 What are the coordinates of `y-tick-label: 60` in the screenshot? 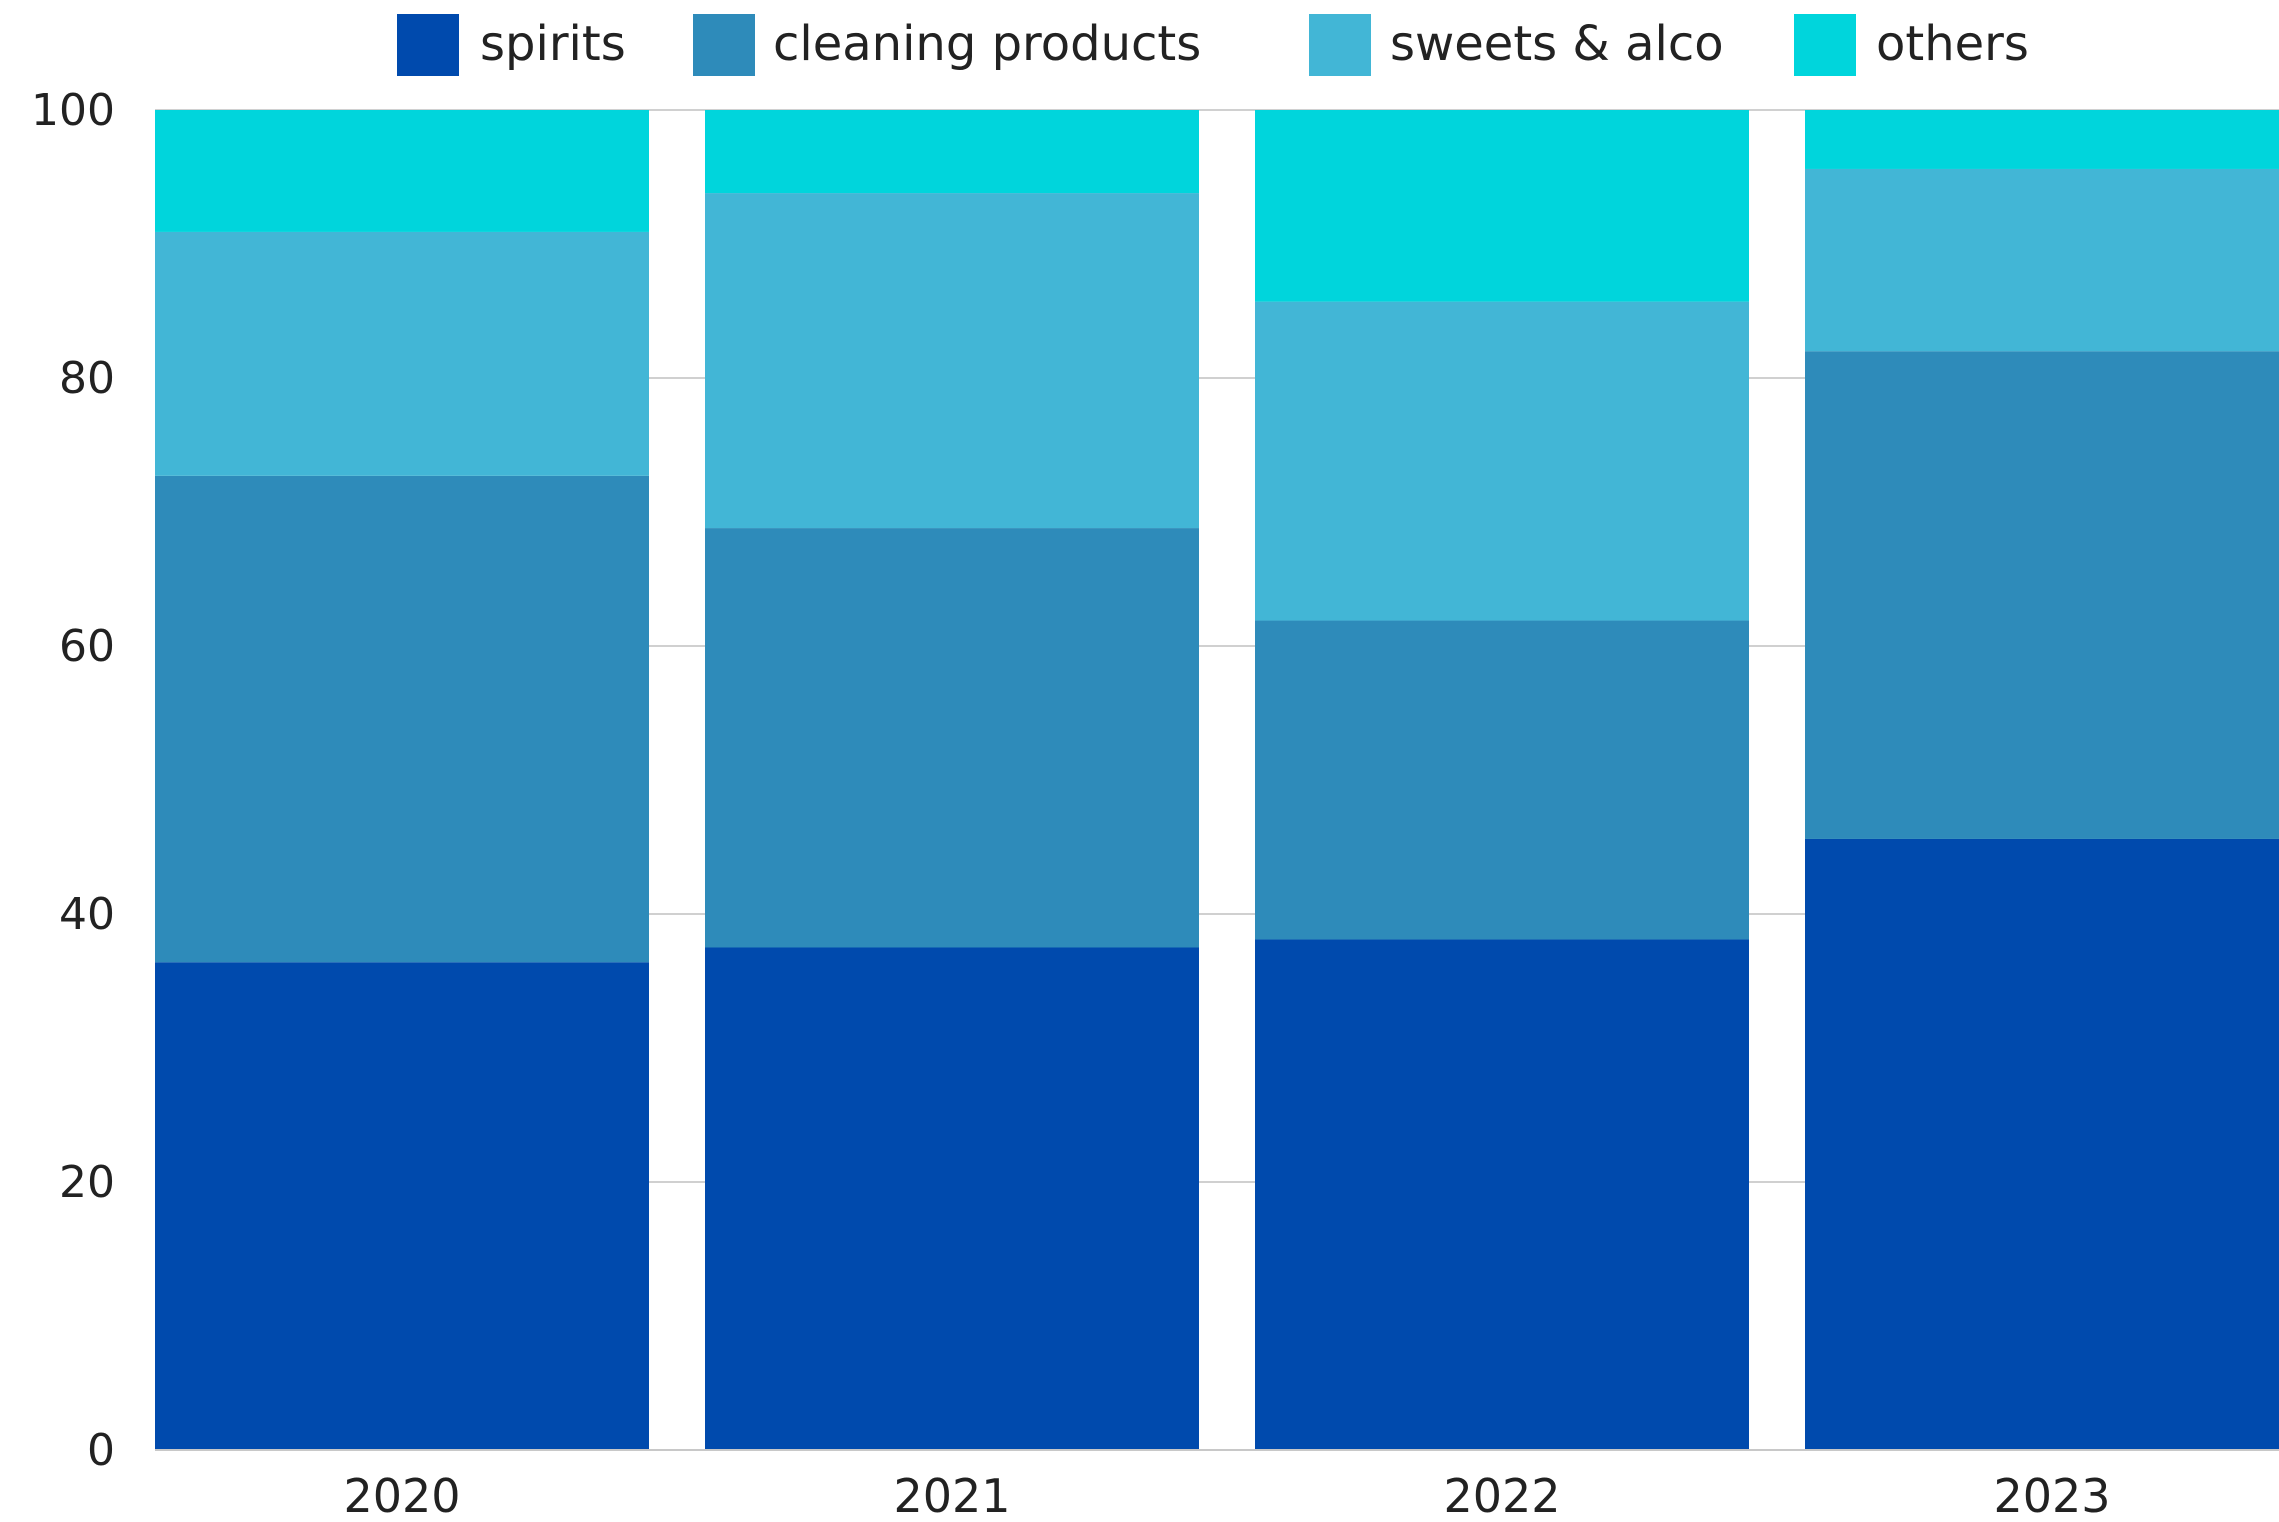 It's located at (87, 646).